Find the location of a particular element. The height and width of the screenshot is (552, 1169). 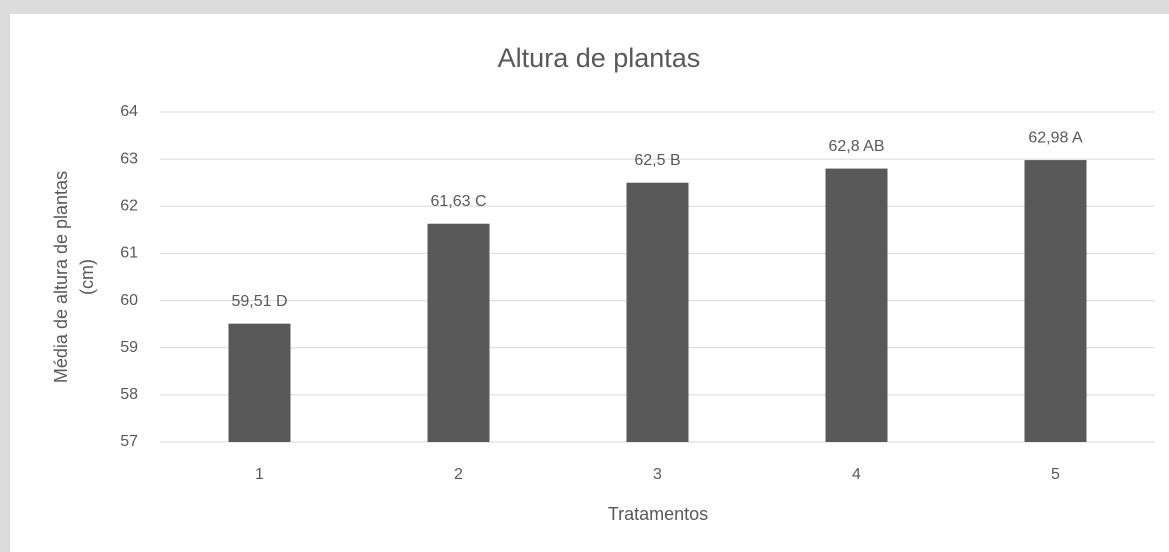

x-tick-label: 2 is located at coordinates (458, 474).